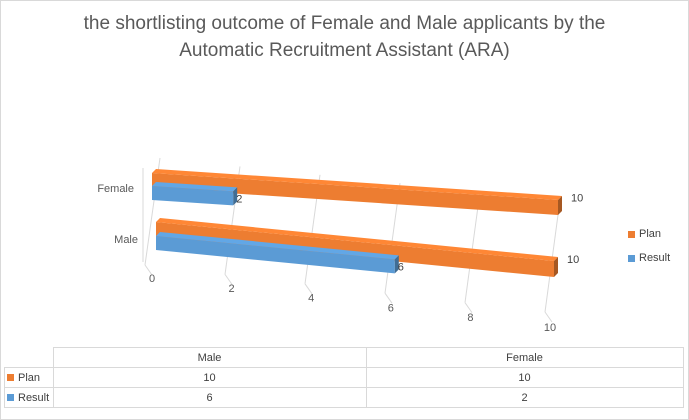 This screenshot has height=420, width=689. What do you see at coordinates (470, 318) in the screenshot?
I see `x-tick-label: 8` at bounding box center [470, 318].